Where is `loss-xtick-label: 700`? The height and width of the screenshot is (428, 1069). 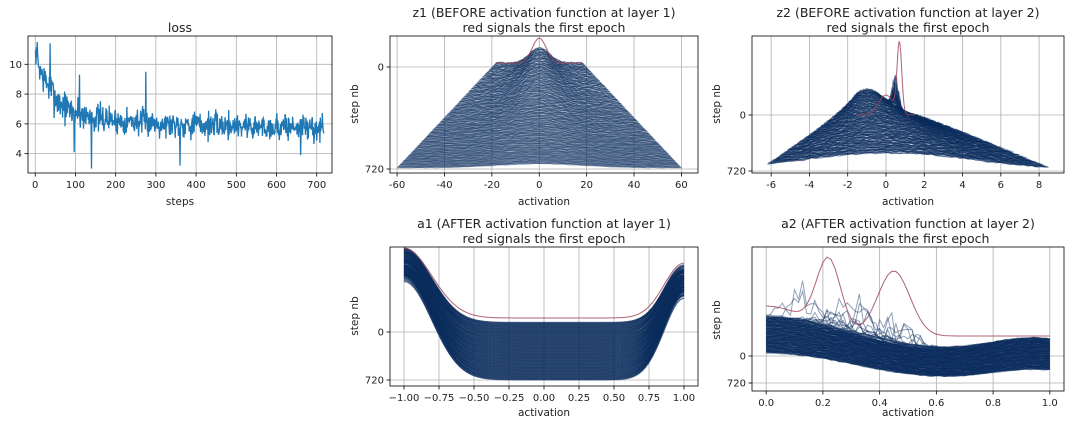
loss-xtick-label: 700 is located at coordinates (316, 185).